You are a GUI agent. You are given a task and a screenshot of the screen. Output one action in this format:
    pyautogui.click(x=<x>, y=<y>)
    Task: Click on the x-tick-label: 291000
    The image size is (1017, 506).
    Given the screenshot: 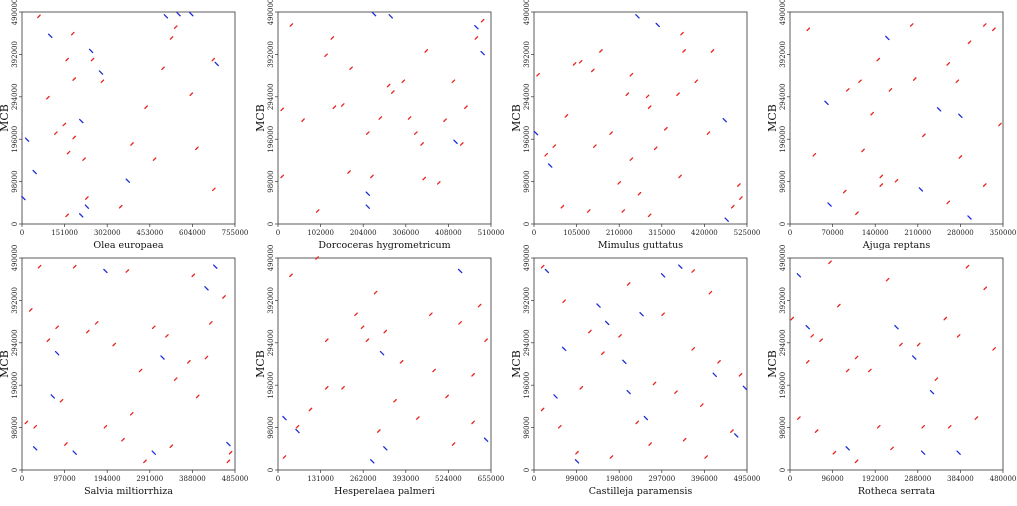 What is the action you would take?
    pyautogui.click(x=149, y=479)
    